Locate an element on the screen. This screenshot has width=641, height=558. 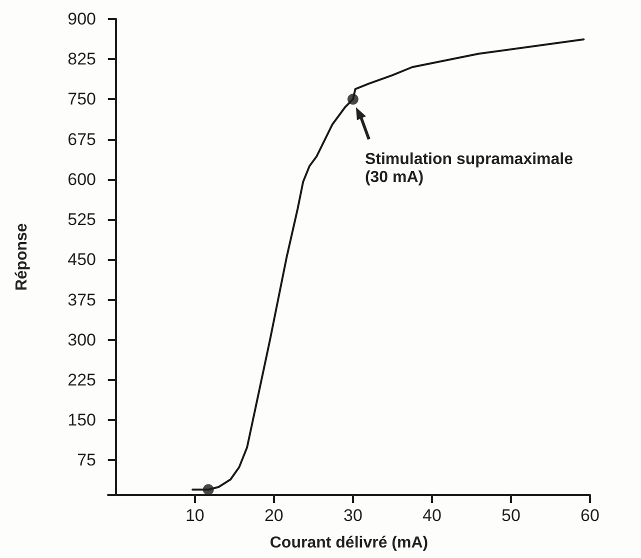
x-tick-label: 10 is located at coordinates (194, 515).